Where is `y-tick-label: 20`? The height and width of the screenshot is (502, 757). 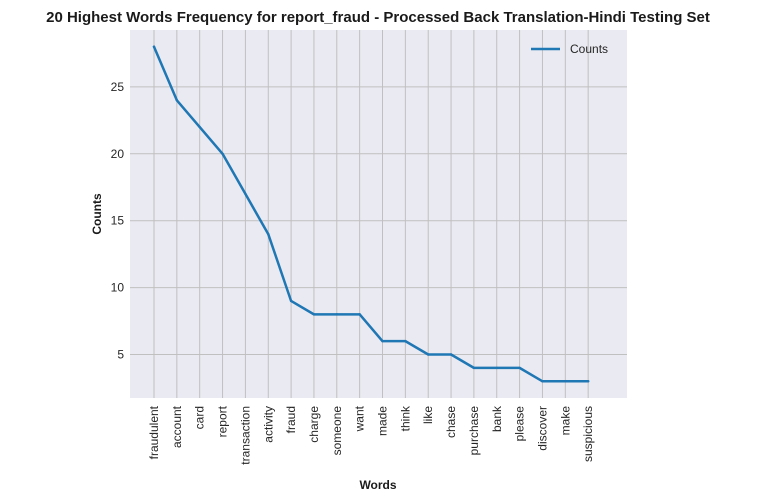 y-tick-label: 20 is located at coordinates (118, 154).